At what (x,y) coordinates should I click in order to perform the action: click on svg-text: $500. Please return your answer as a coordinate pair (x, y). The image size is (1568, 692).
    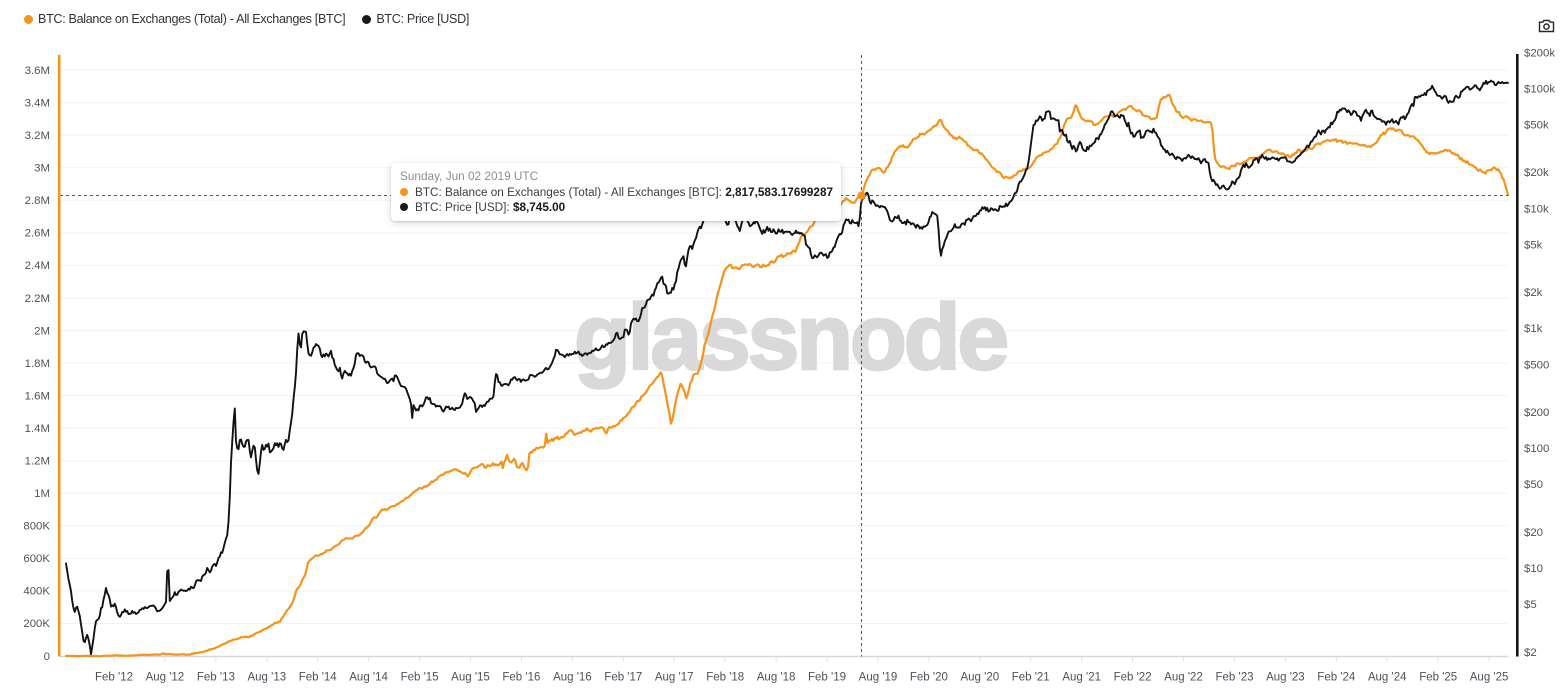
    Looking at the image, I should click on (1536, 365).